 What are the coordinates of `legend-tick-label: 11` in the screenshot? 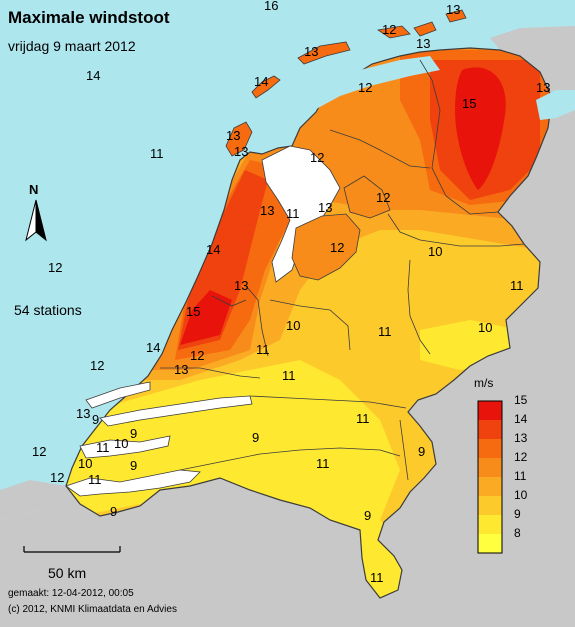 It's located at (520, 476).